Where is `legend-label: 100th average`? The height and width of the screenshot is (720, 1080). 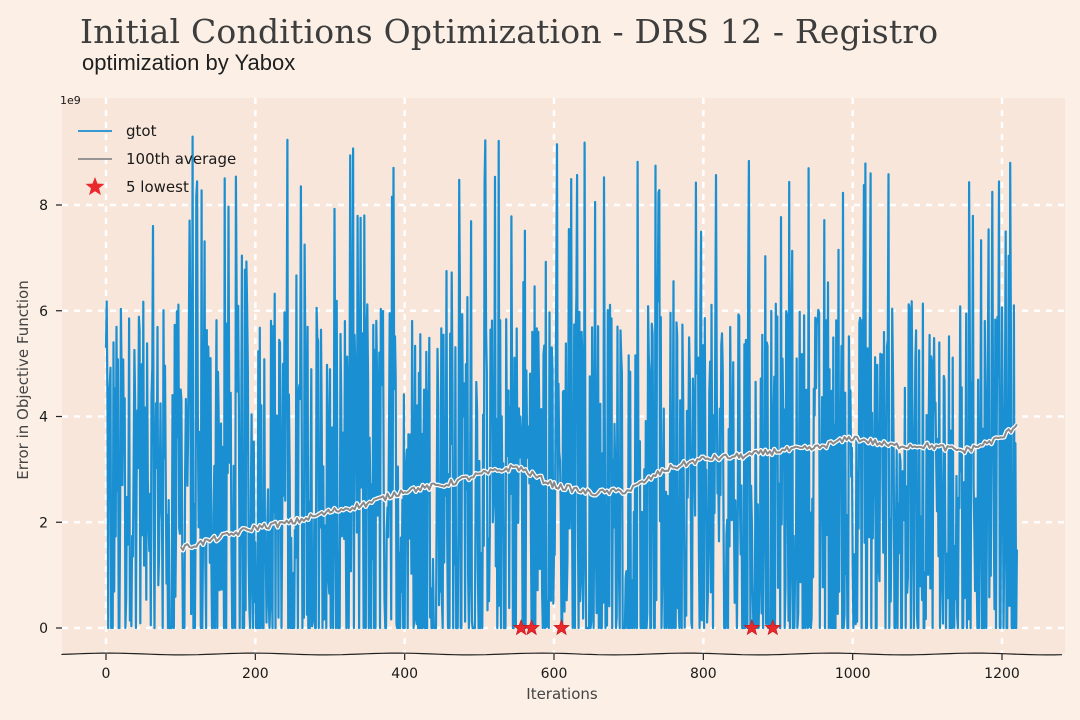 legend-label: 100th average is located at coordinates (181, 159).